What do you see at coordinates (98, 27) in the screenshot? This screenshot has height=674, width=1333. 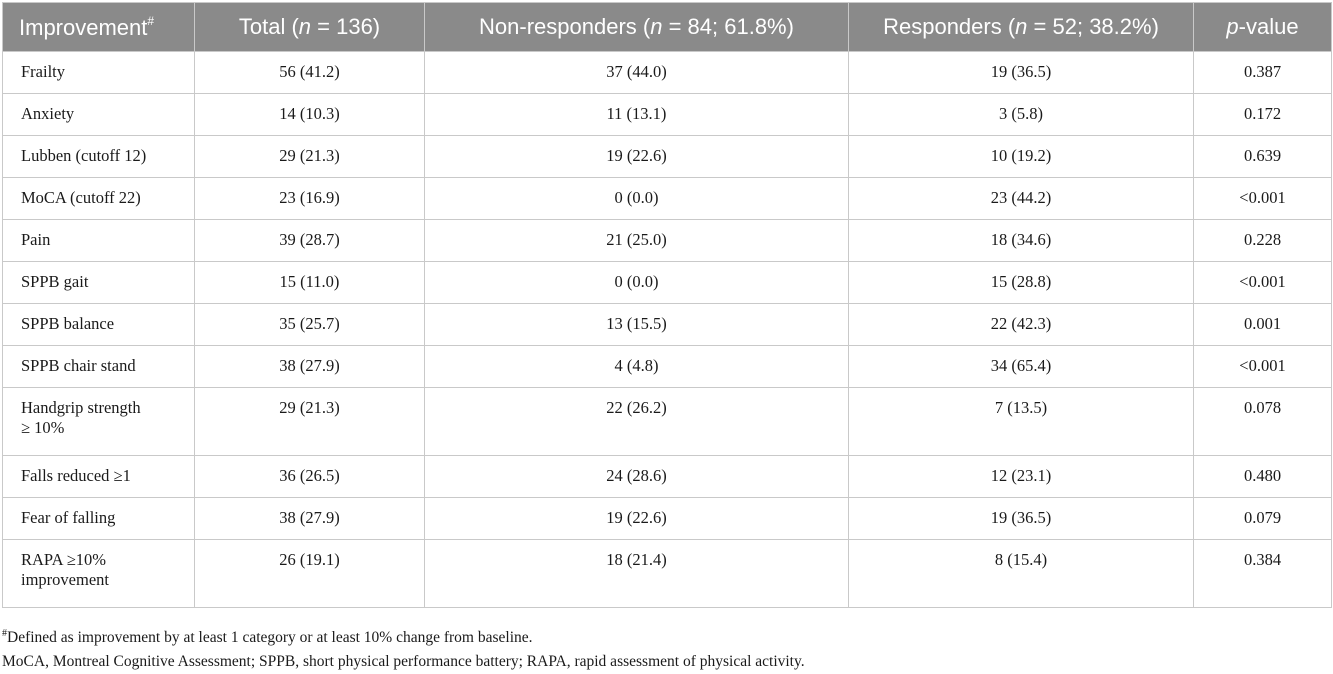 I see `header-improvement: Improvement#` at bounding box center [98, 27].